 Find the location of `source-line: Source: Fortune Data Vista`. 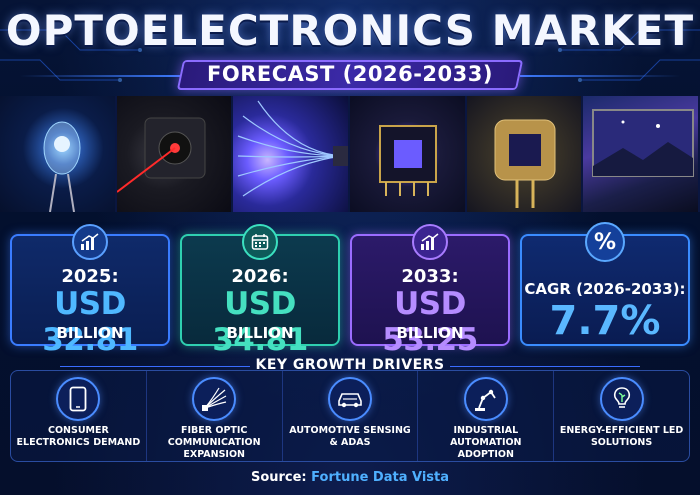

source-line: Source: Fortune Data Vista is located at coordinates (350, 477).